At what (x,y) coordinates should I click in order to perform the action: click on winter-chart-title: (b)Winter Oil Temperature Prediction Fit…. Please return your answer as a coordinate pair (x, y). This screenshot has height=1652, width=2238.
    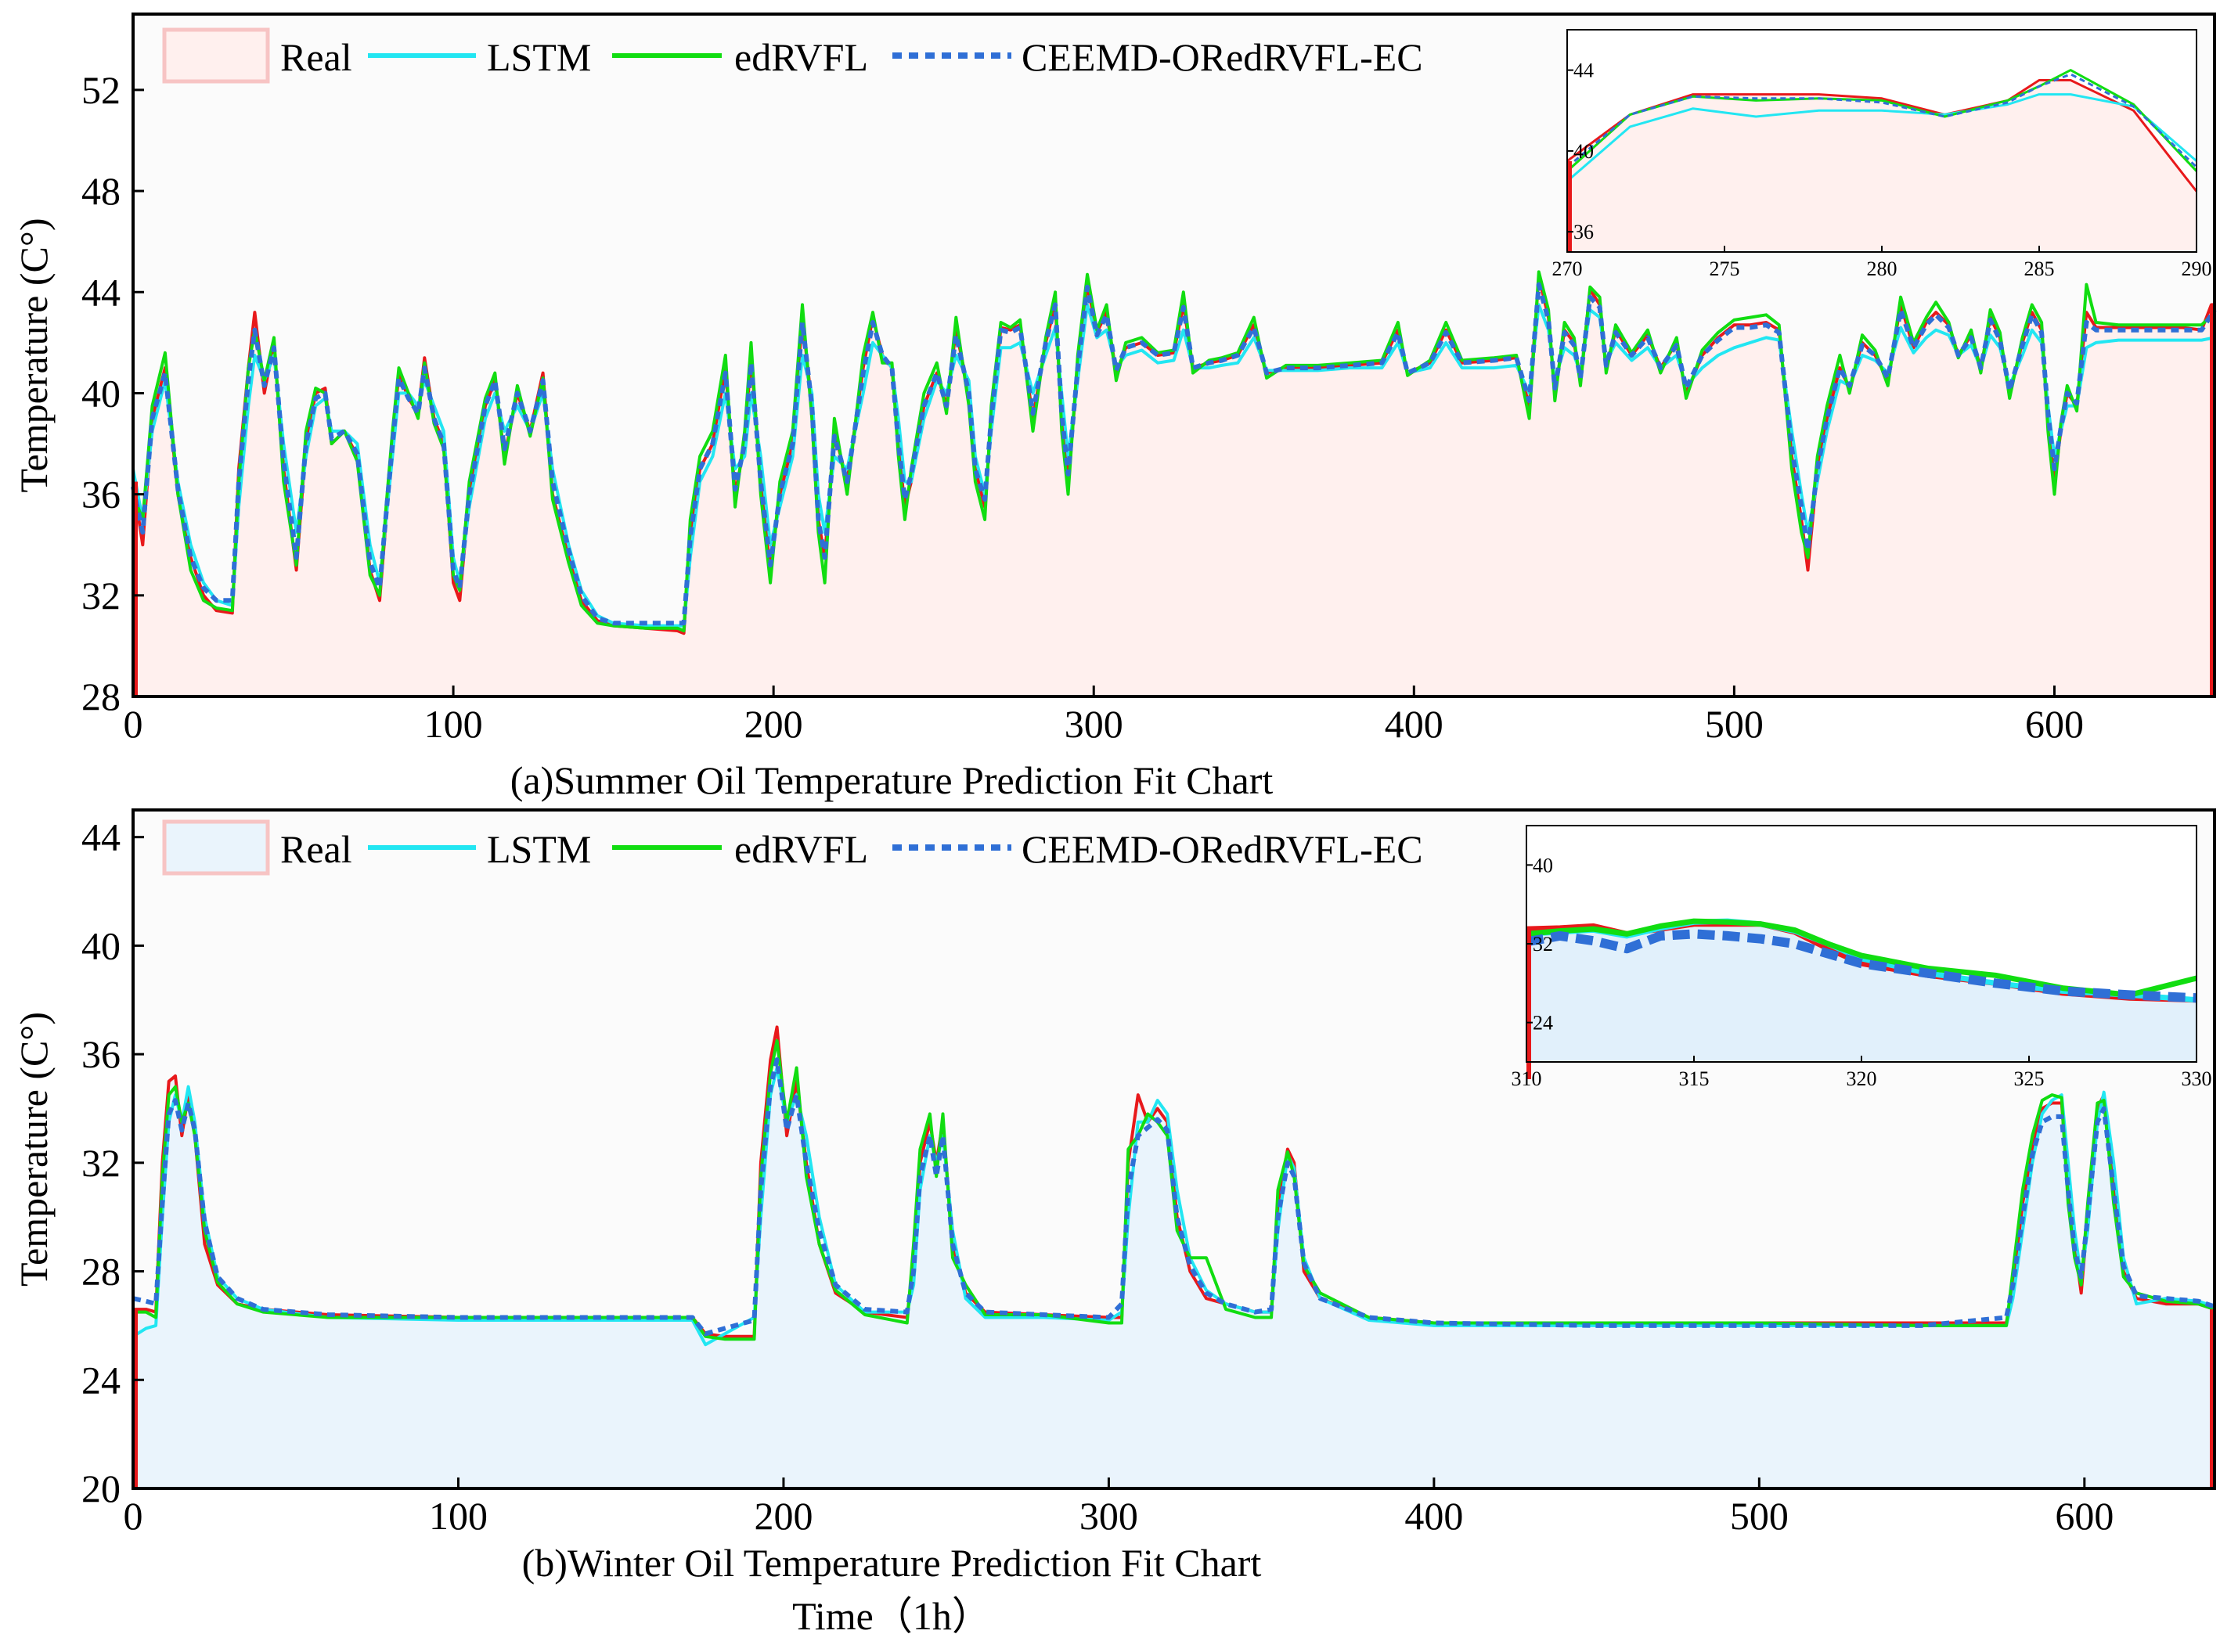
    Looking at the image, I should click on (892, 1563).